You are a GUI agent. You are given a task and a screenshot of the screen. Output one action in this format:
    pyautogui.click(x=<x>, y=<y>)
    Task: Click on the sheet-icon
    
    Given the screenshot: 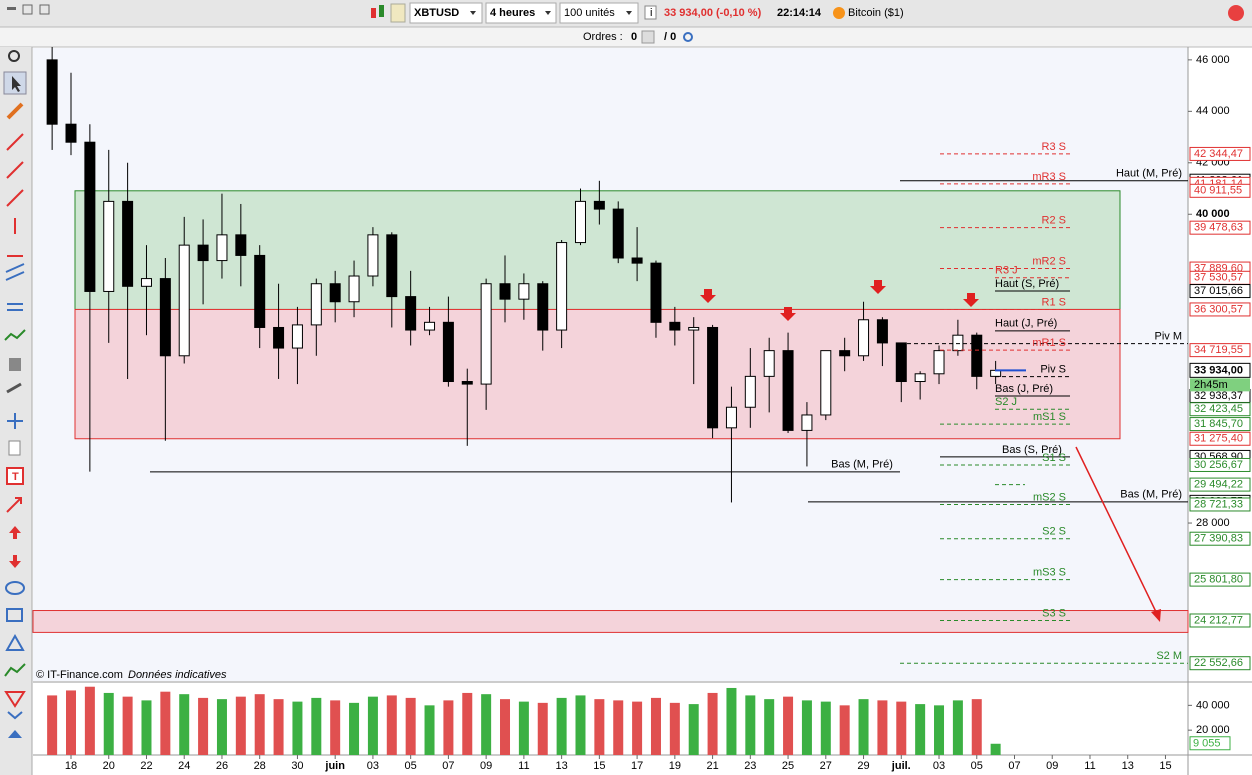 What is the action you would take?
    pyautogui.click(x=398, y=13)
    